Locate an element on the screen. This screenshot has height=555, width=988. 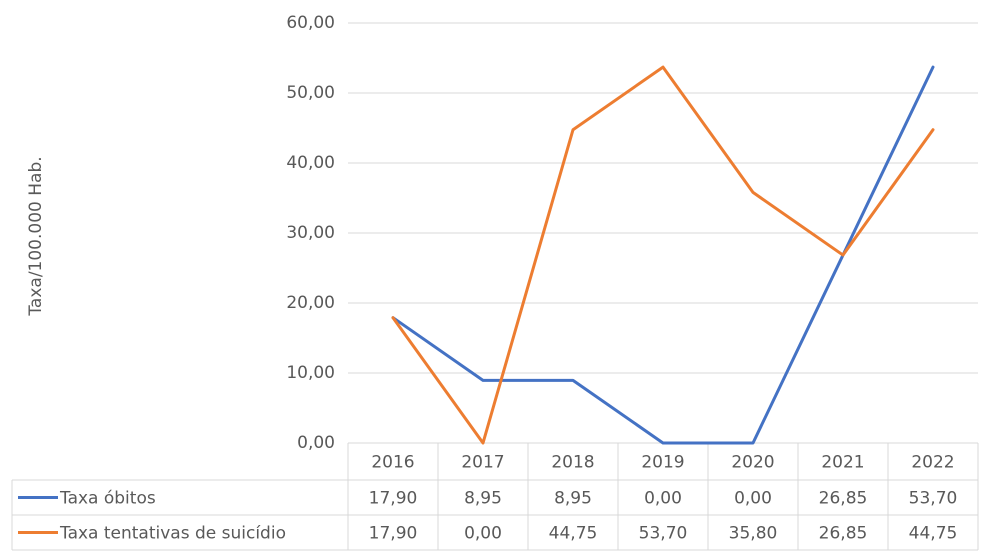
x-tick-label: 2019 is located at coordinates (662, 463).